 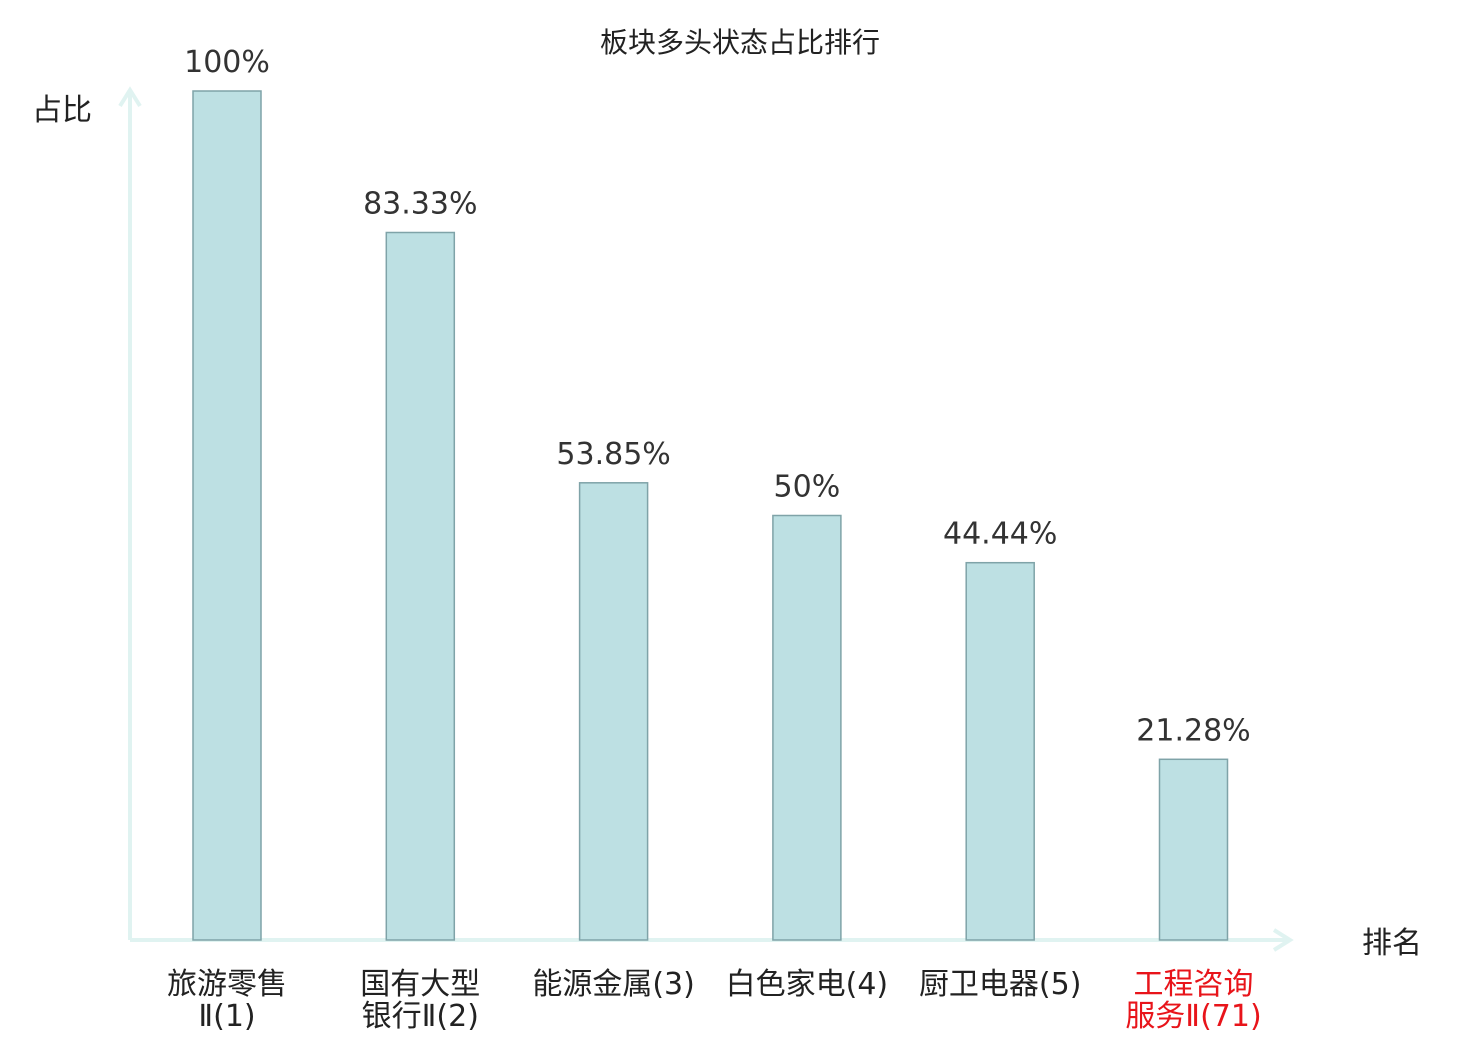 What do you see at coordinates (420, 1016) in the screenshot?
I see `category-label-2-line-2: 银行Ⅱ(2)` at bounding box center [420, 1016].